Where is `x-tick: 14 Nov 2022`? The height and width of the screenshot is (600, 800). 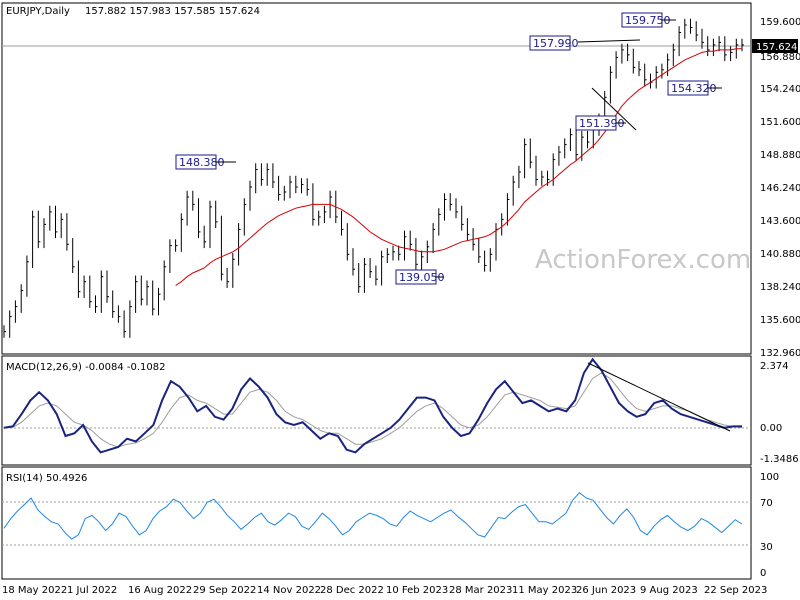 x-tick: 14 Nov 2022 is located at coordinates (289, 590).